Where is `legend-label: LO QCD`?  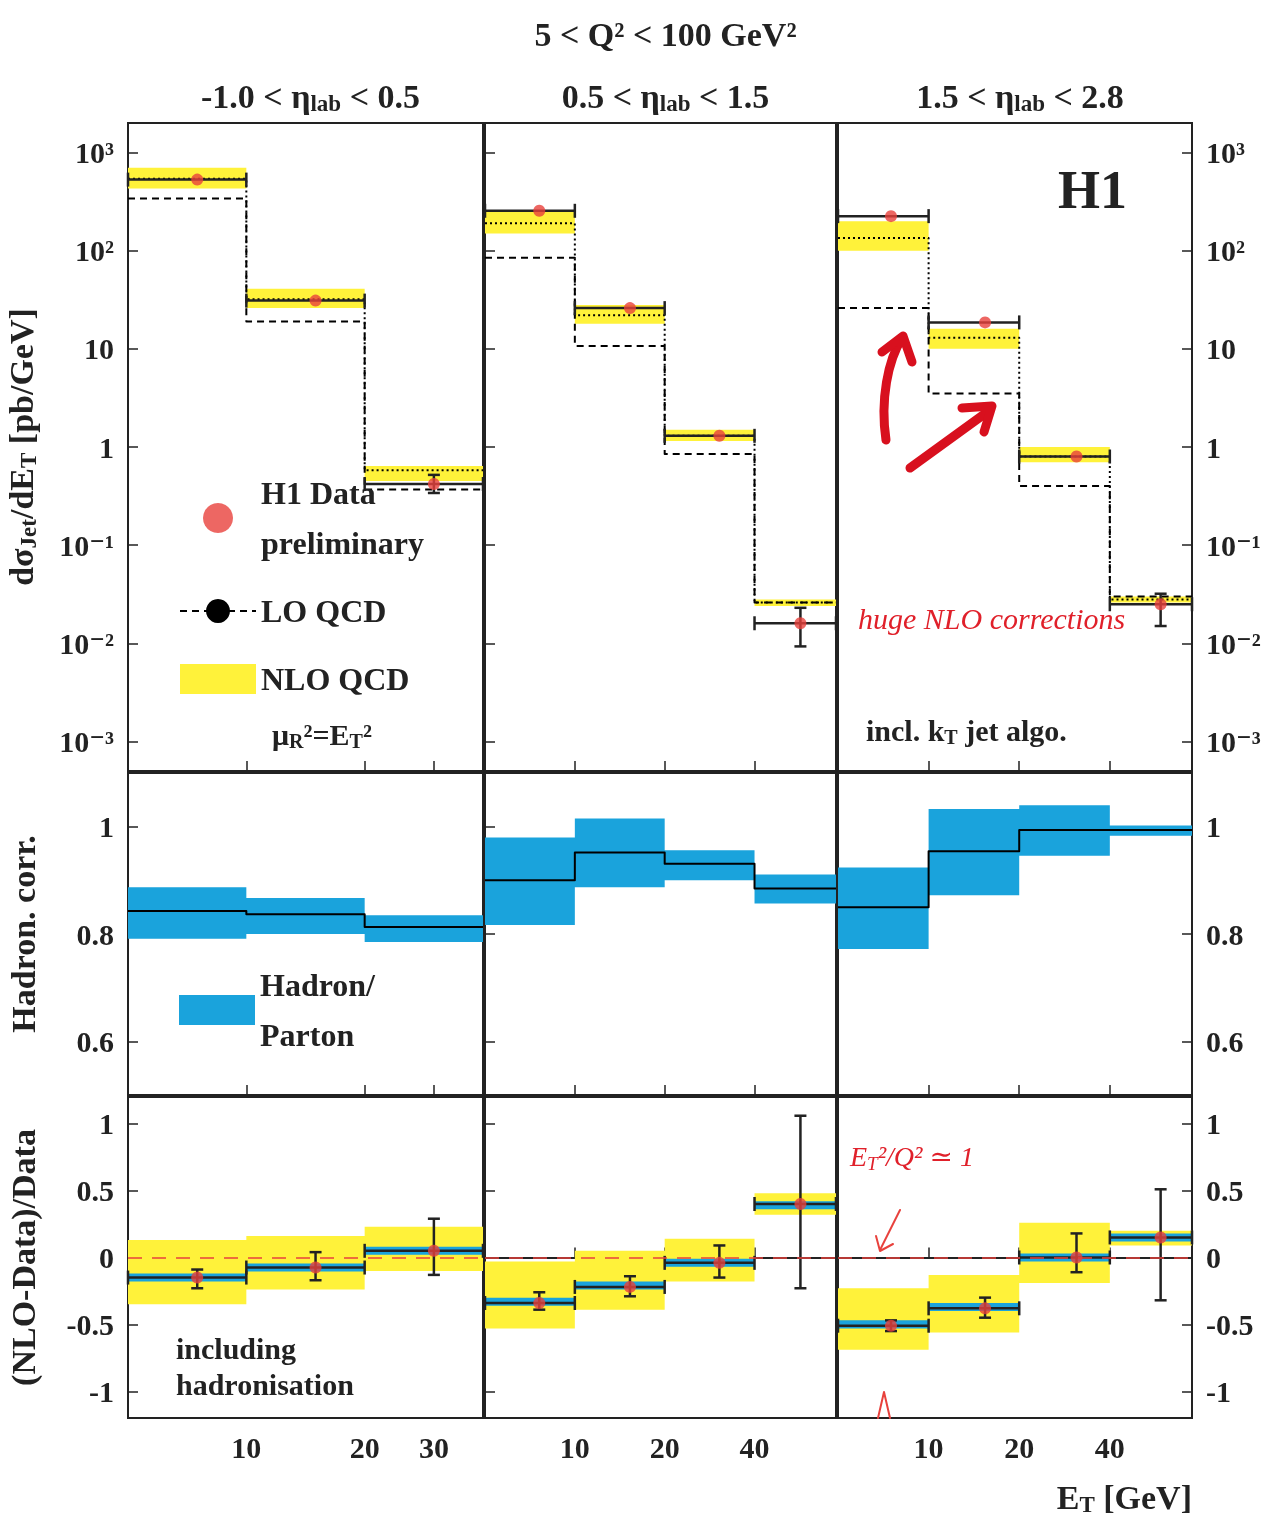
legend-label: LO QCD is located at coordinates (324, 611).